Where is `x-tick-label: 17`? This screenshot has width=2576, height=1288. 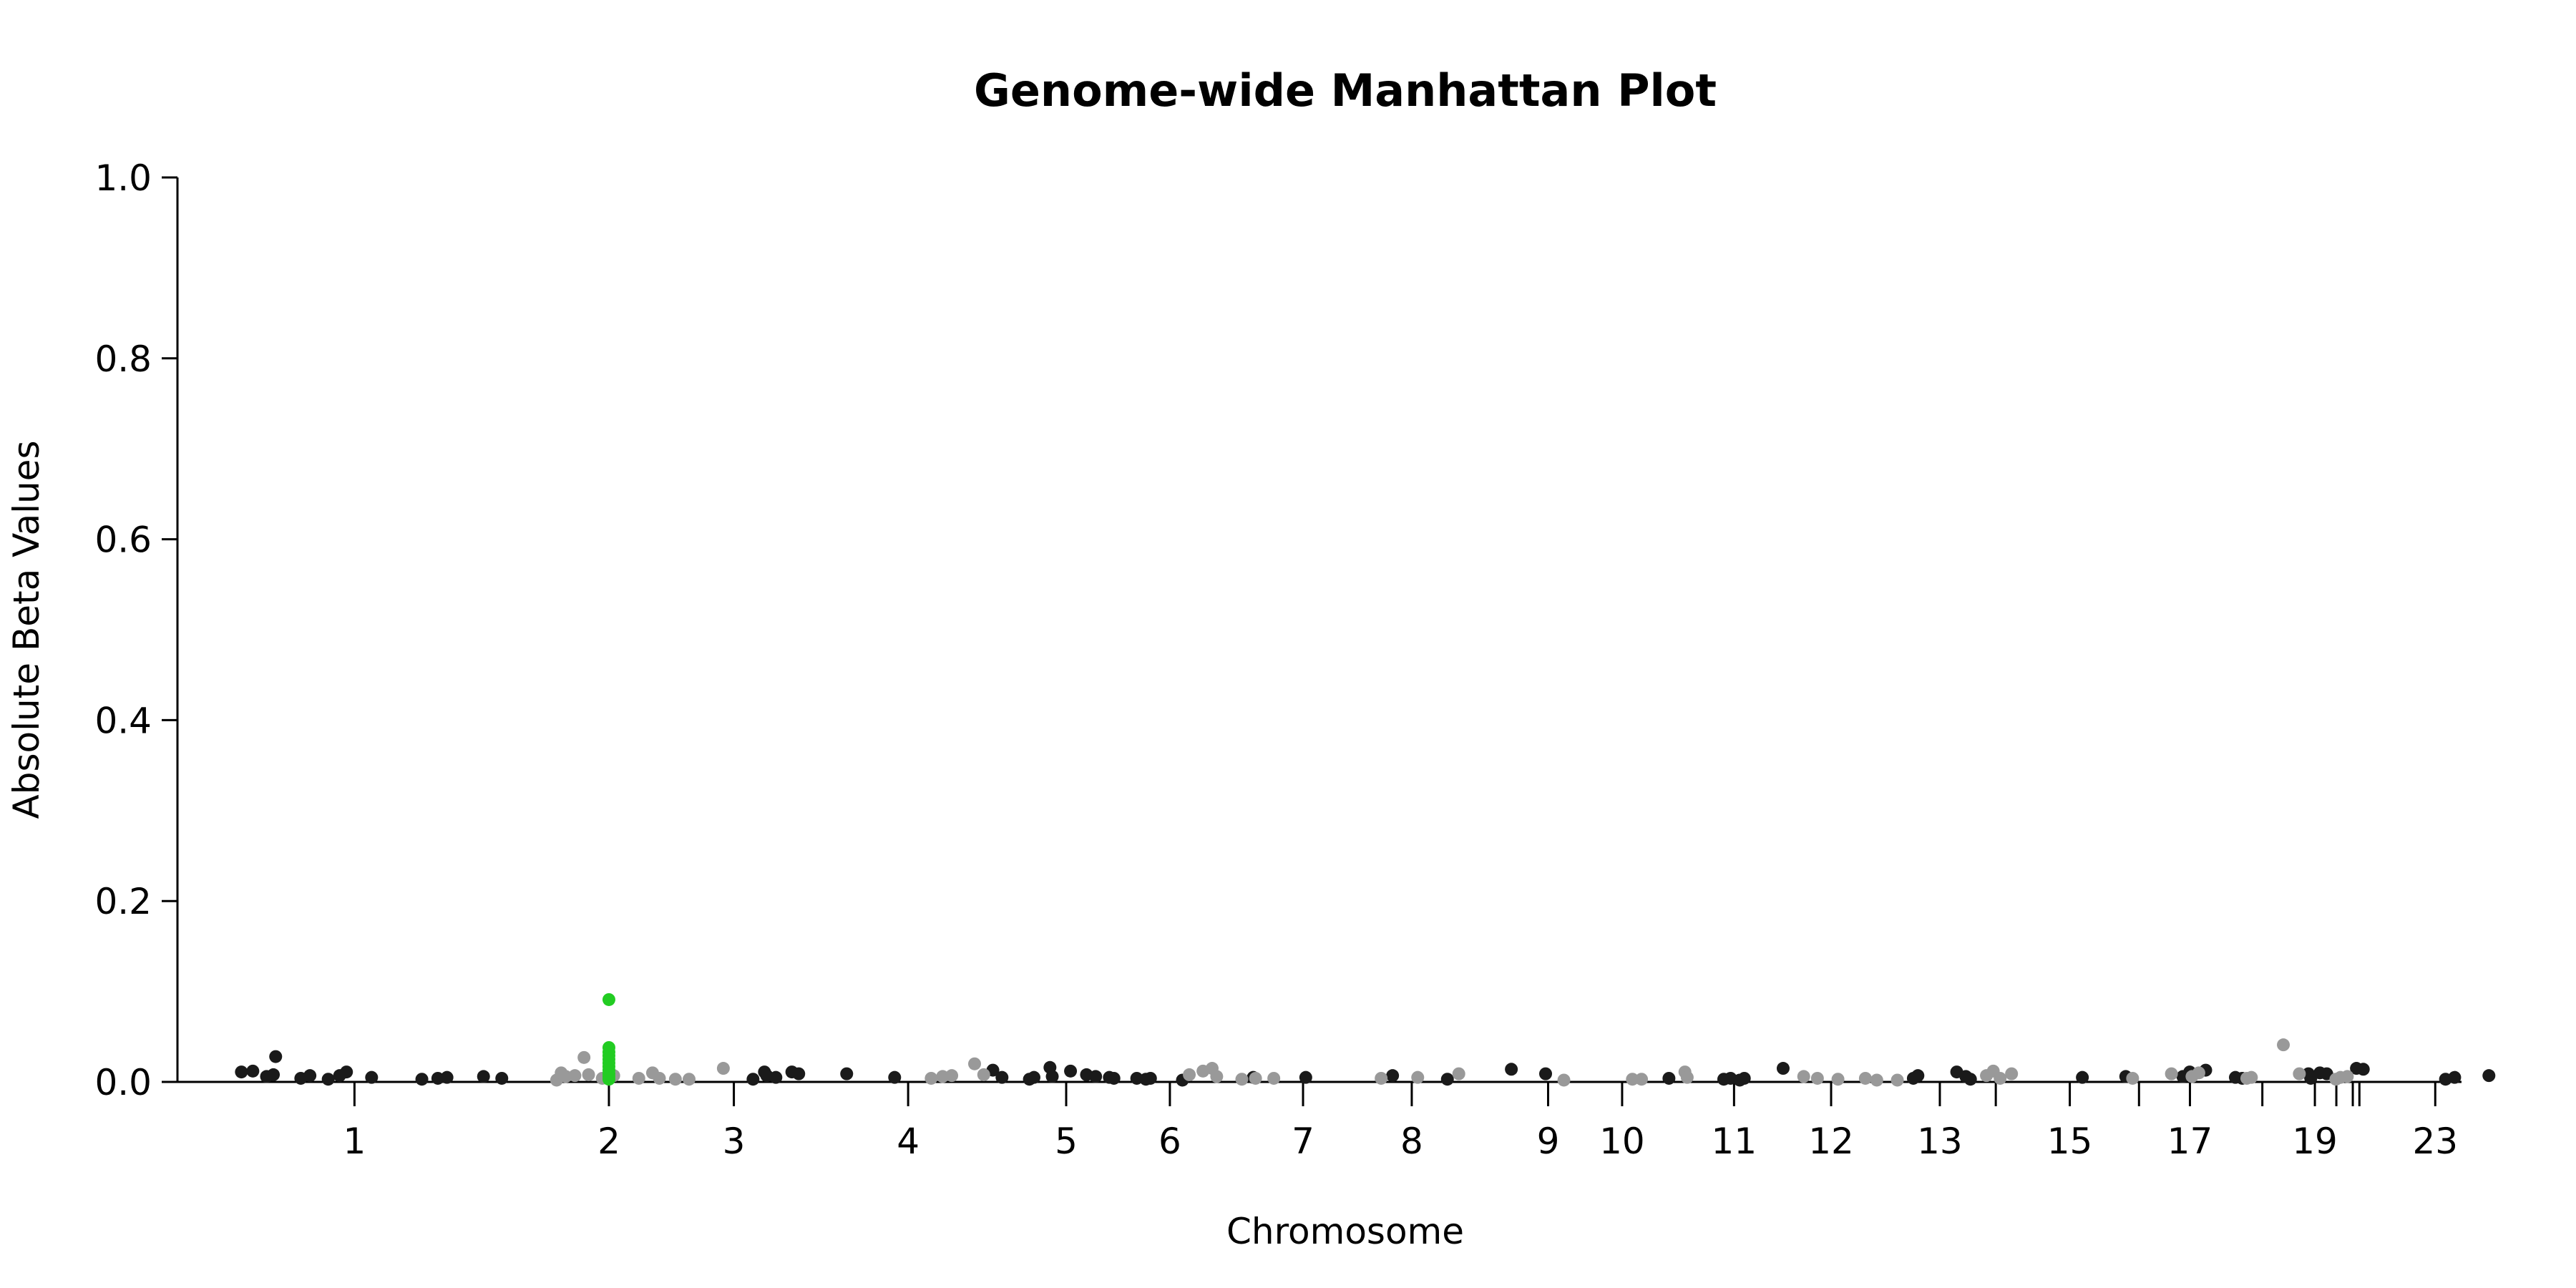
x-tick-label: 17 is located at coordinates (2190, 1141).